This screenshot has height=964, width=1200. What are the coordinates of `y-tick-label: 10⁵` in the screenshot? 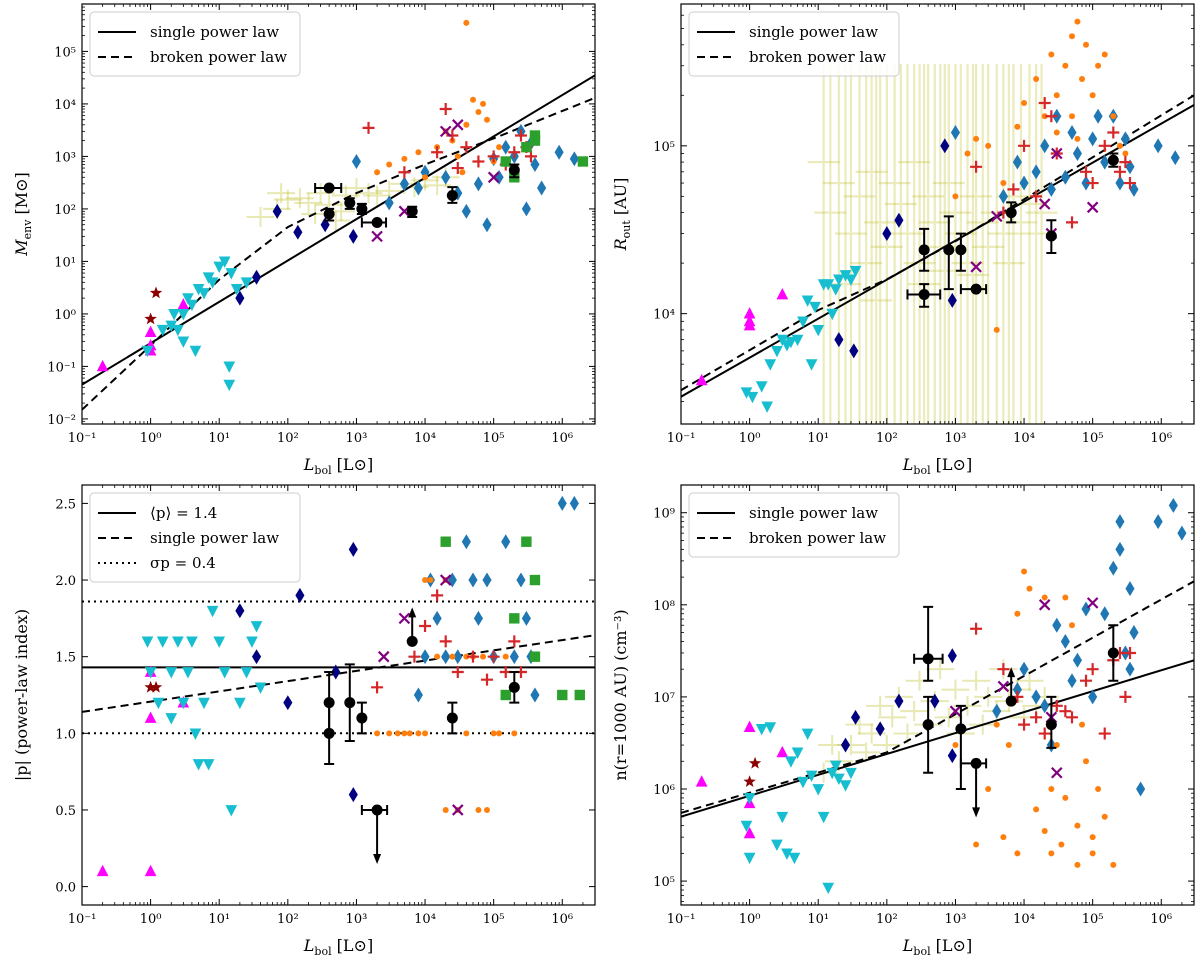 It's located at (65, 52).